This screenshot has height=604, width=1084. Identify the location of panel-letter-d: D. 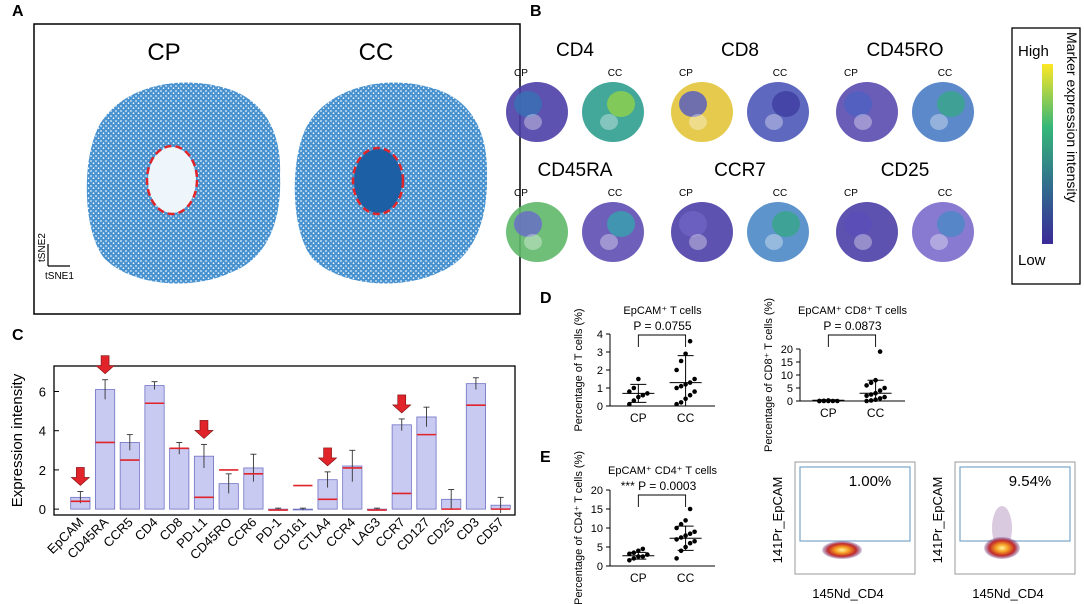
(546, 298).